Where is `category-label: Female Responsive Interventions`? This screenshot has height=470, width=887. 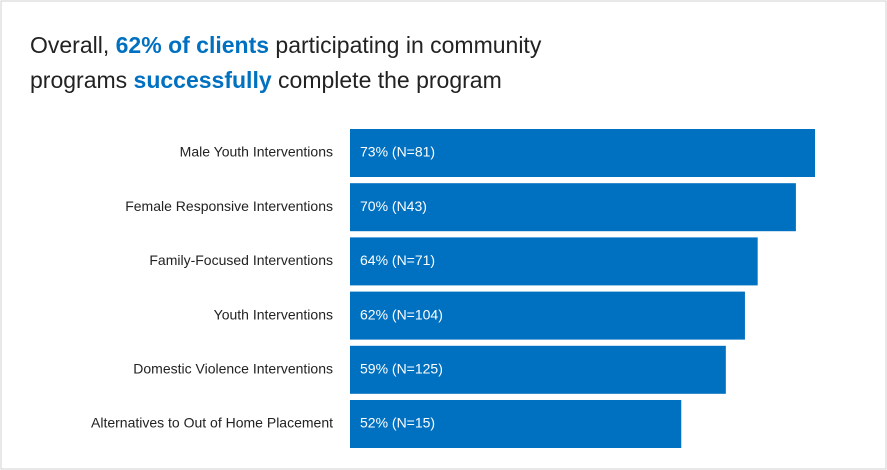 category-label: Female Responsive Interventions is located at coordinates (229, 206).